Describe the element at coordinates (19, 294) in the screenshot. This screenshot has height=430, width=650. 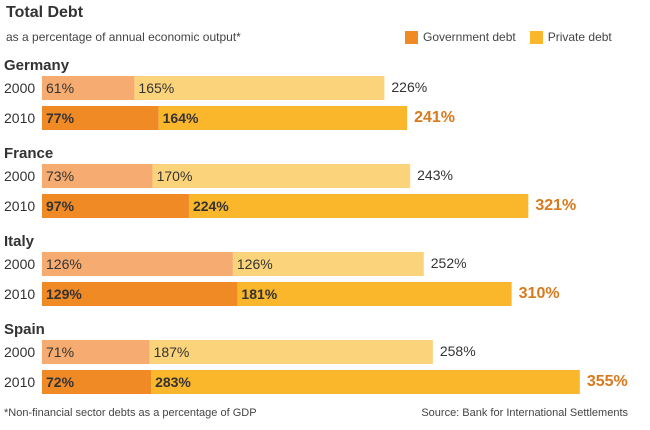
I see `year-label-italy-2010: 2010` at that location.